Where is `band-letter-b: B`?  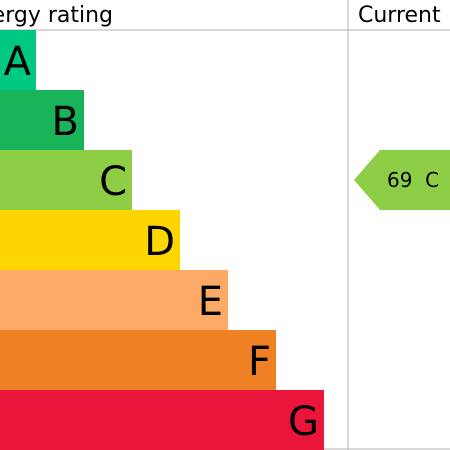
band-letter-b: B is located at coordinates (65, 122).